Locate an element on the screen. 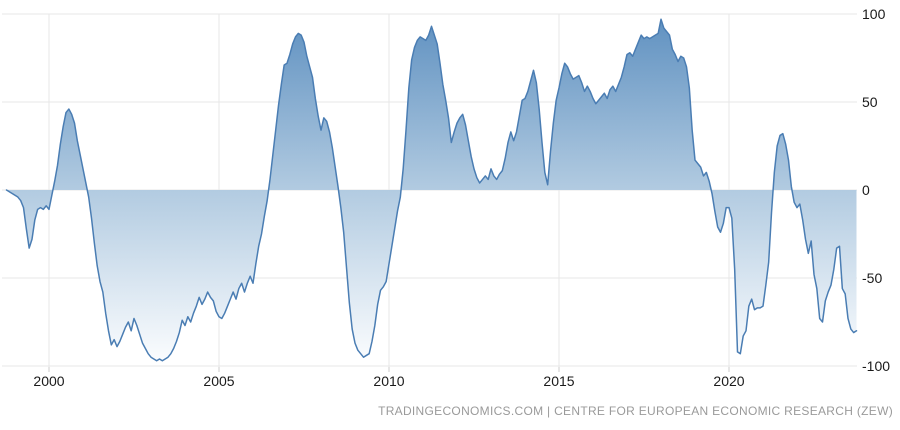 This screenshot has width=900, height=430. x-axis-labels: 2000 2005 2010 2015 2020 is located at coordinates (388, 381).